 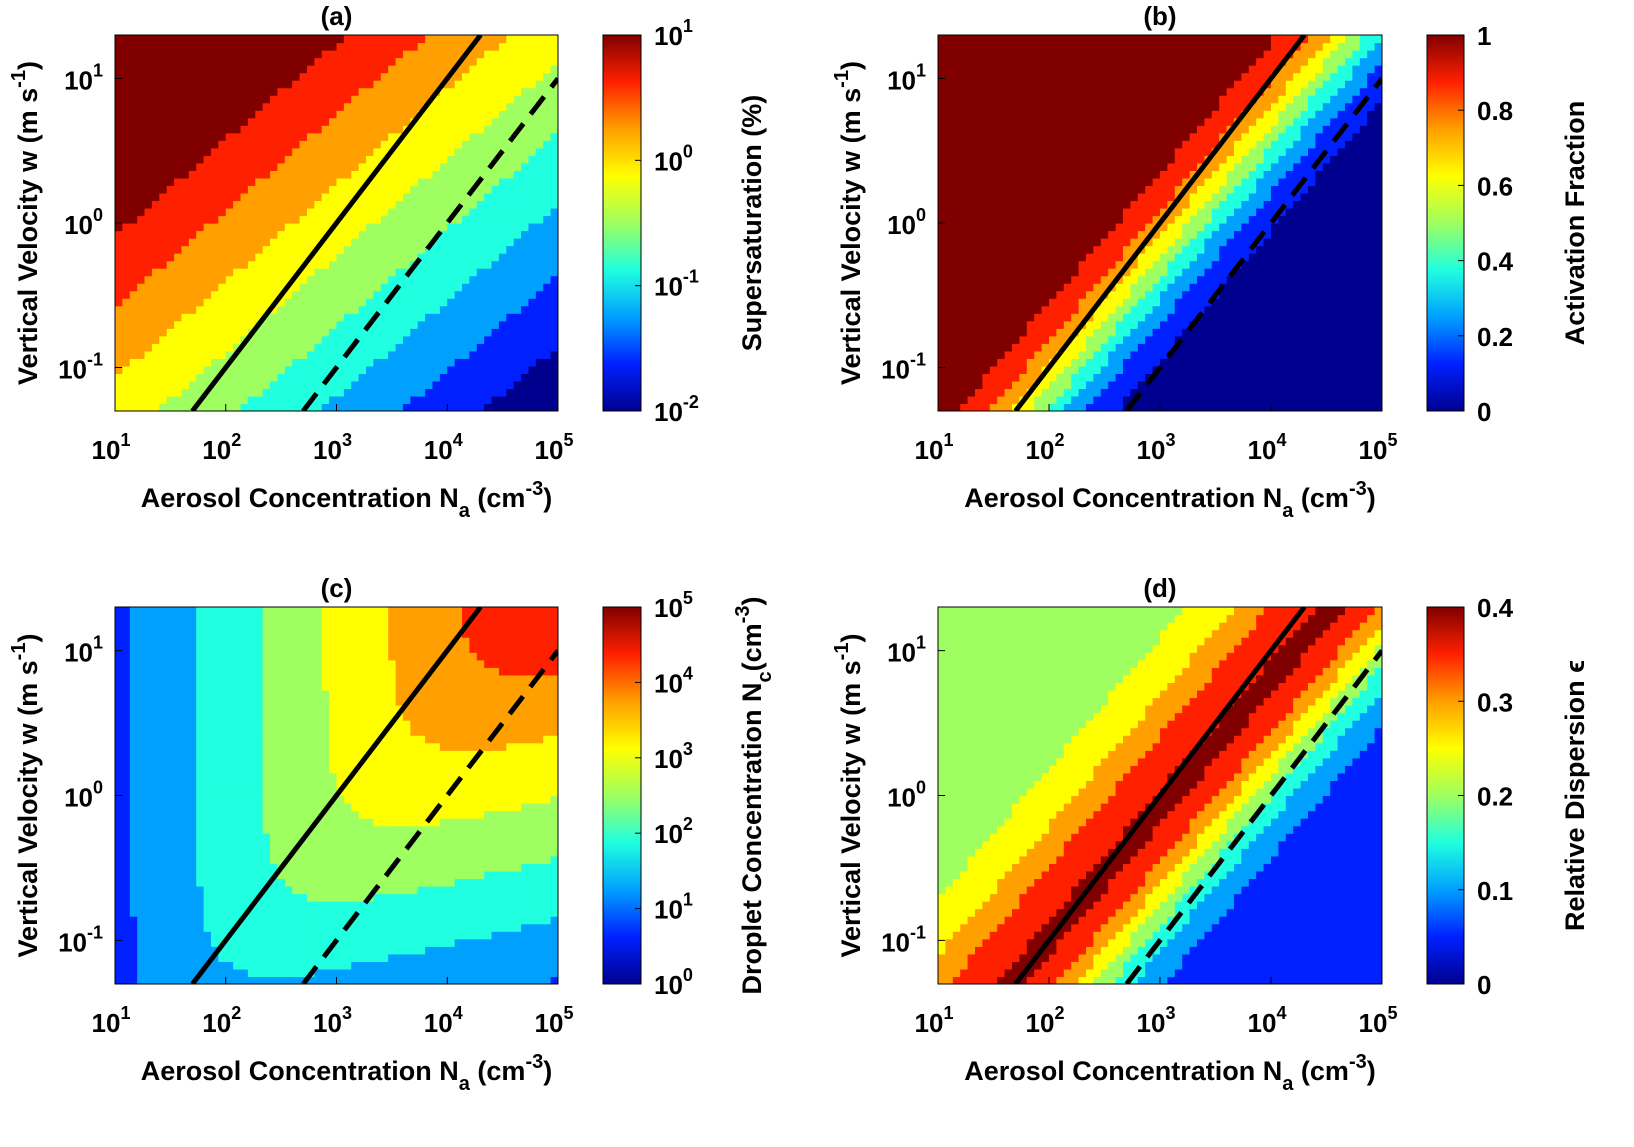 I want to click on x-tick-base: 10, so click(x=549, y=450).